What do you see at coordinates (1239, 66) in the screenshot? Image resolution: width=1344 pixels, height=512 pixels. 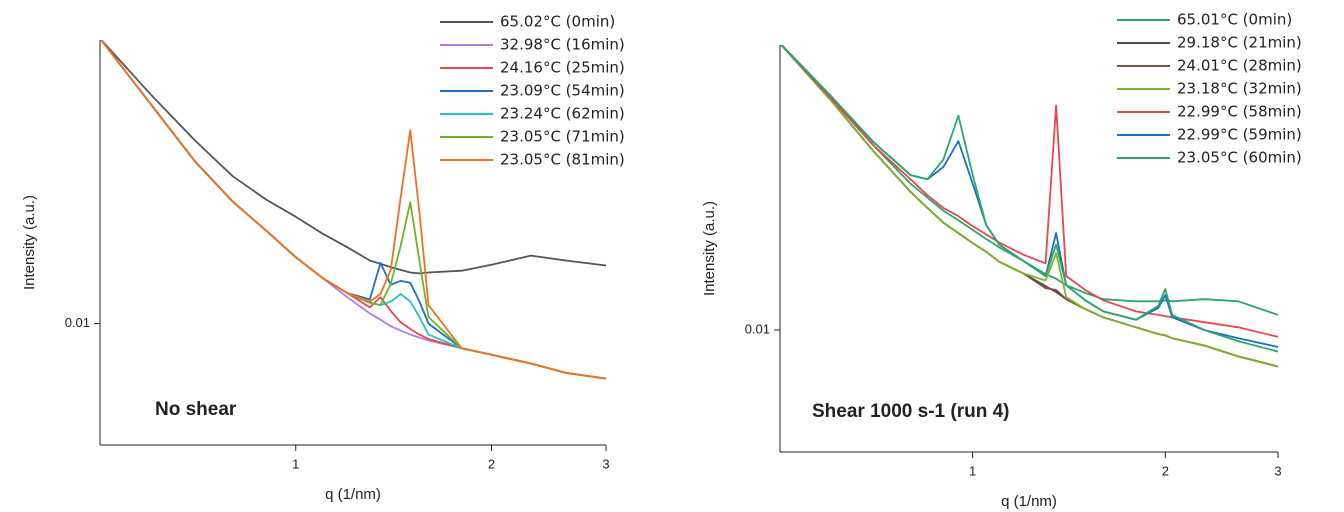 I see `legend-label: 24.01°C (28min)` at bounding box center [1239, 66].